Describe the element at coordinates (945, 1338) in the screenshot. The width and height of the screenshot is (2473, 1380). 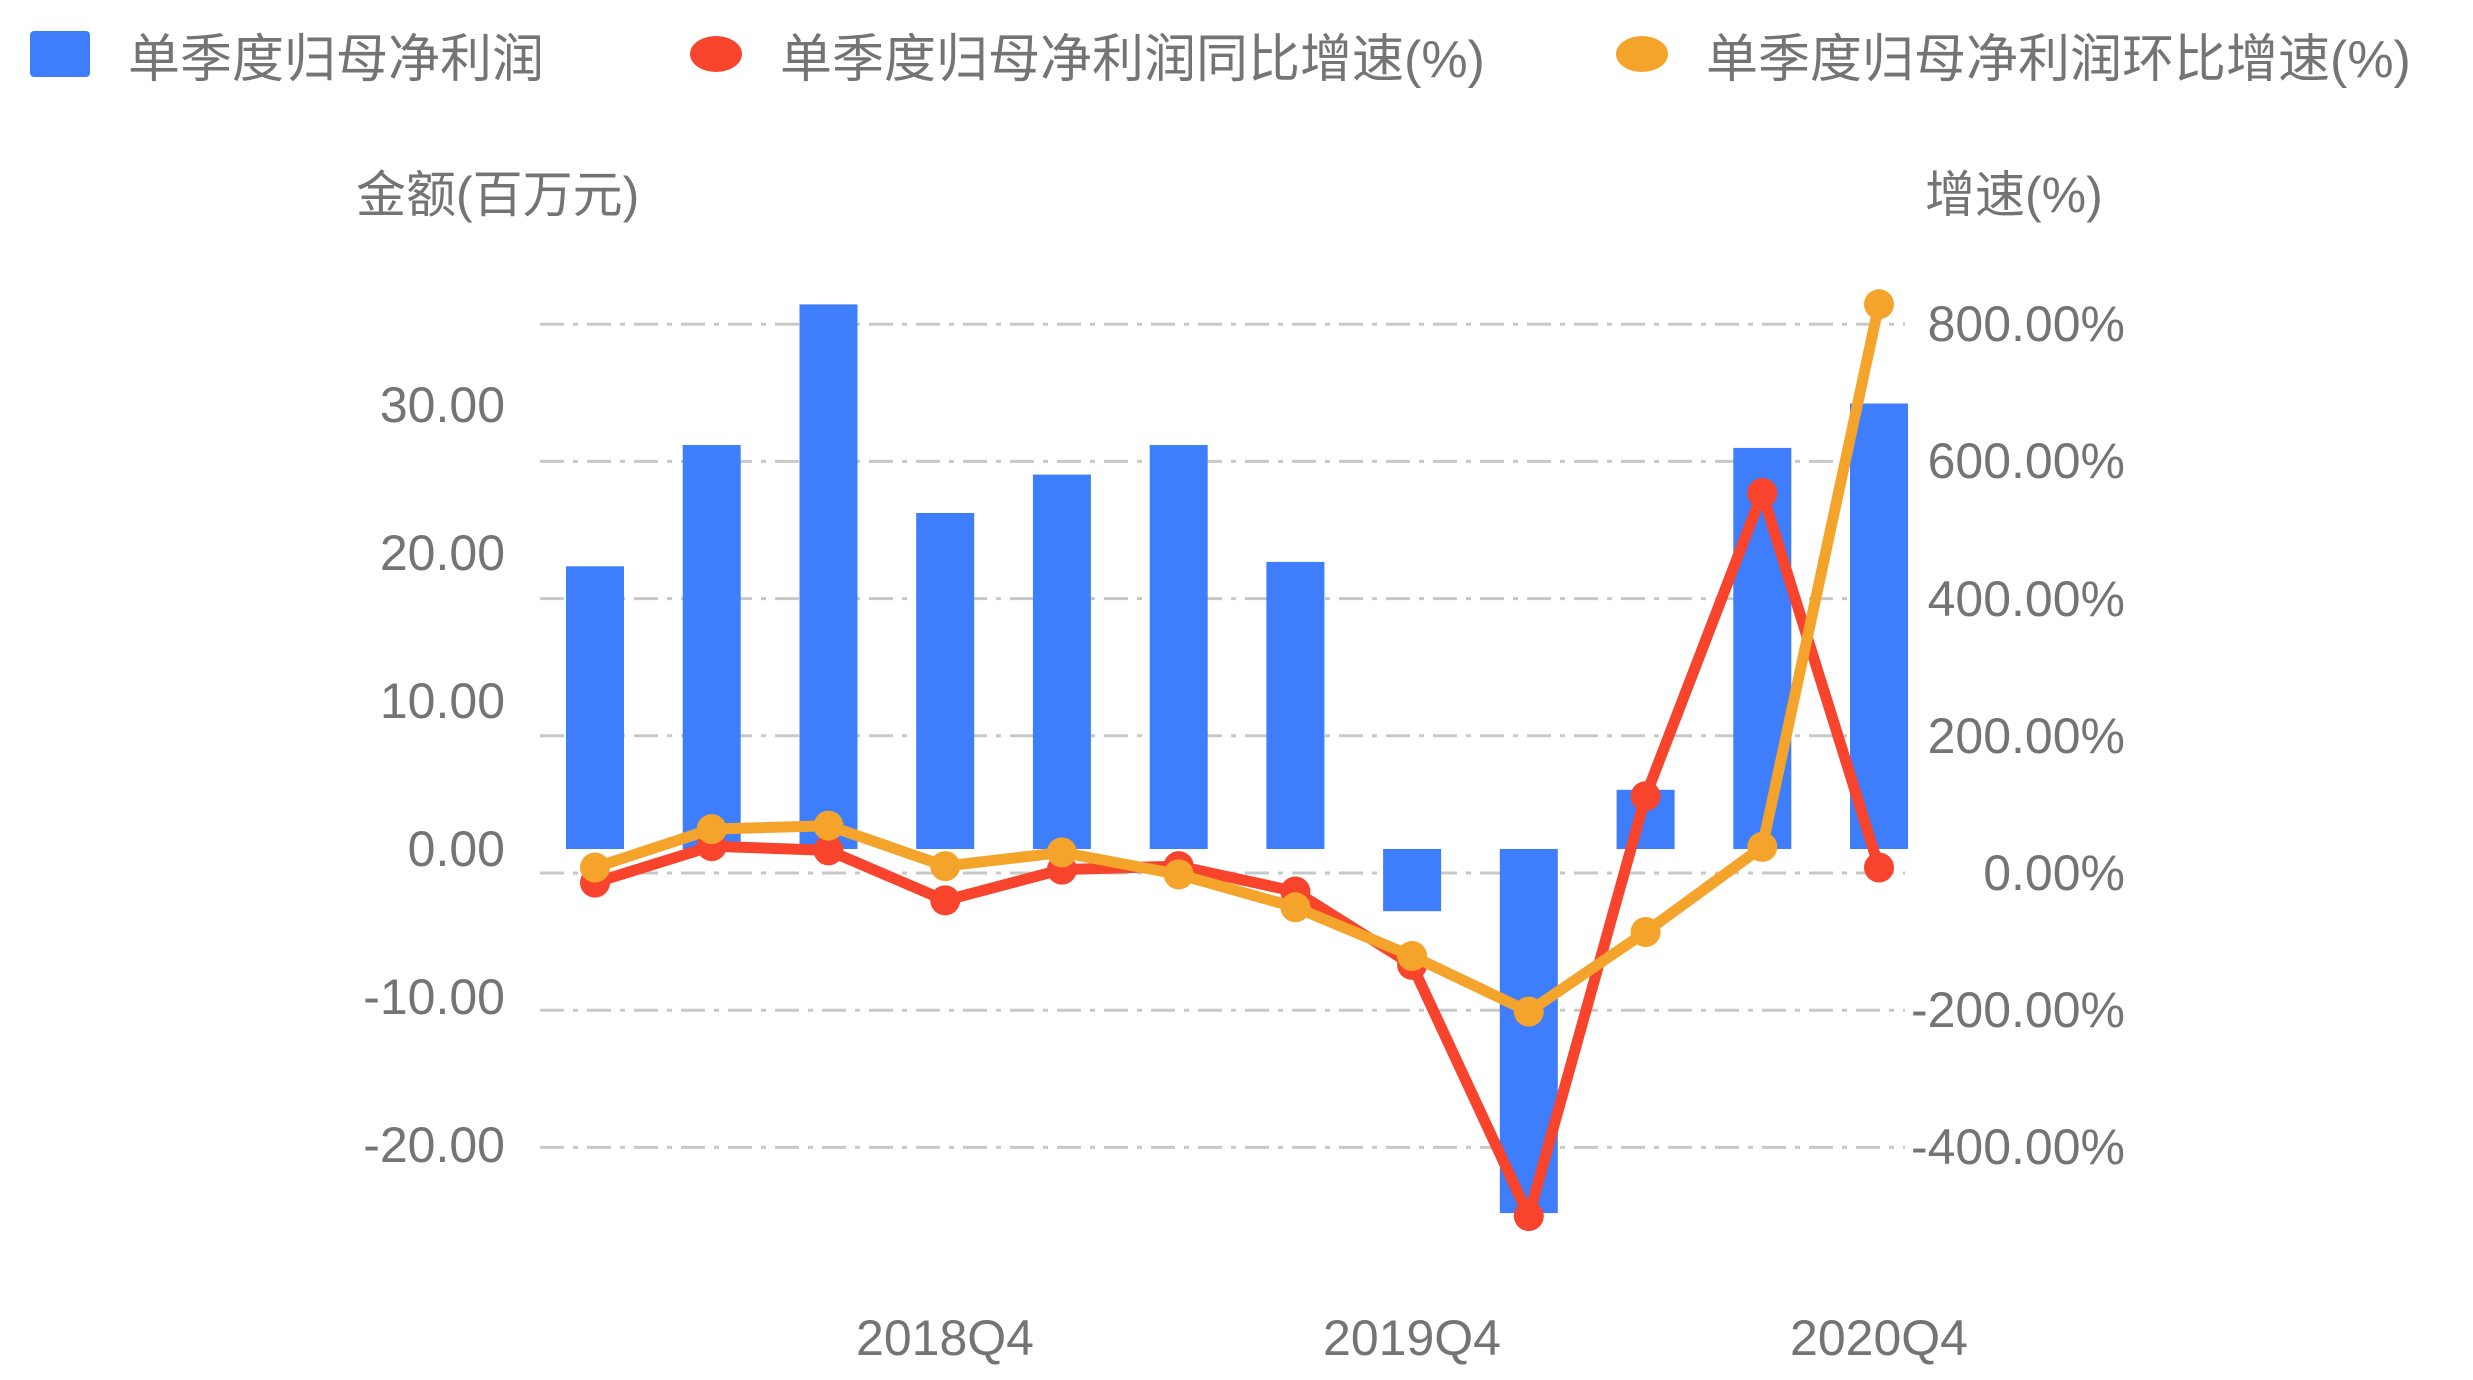
I see `x-axis-tick-label: 2018Q4` at that location.